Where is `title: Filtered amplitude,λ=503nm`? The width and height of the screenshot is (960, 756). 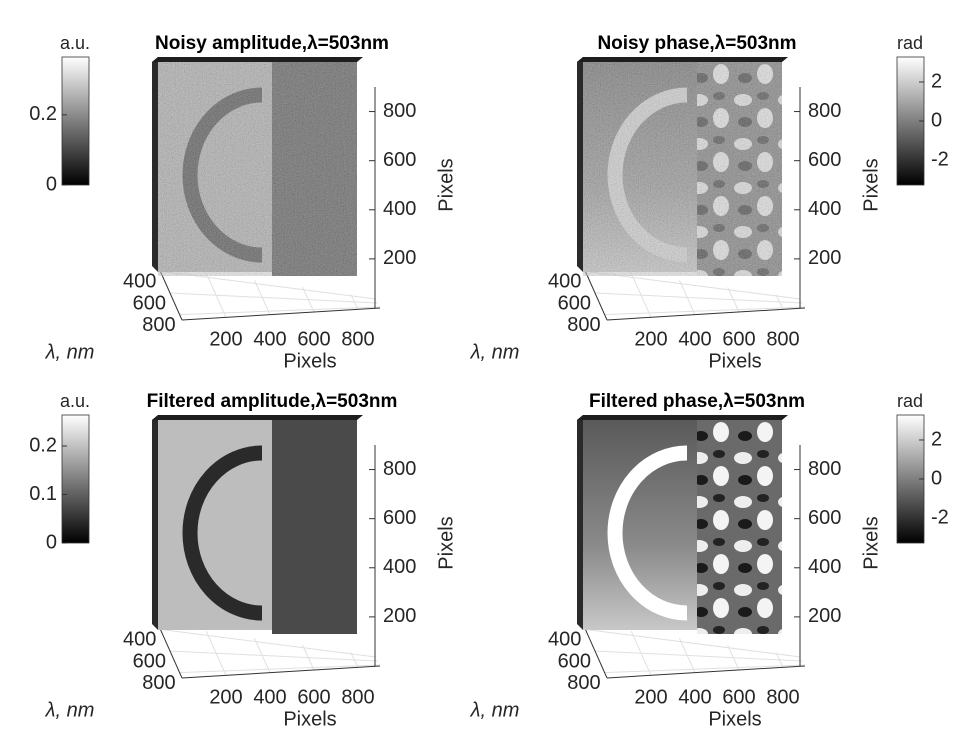
title: Filtered amplitude,λ=503nm is located at coordinates (272, 401).